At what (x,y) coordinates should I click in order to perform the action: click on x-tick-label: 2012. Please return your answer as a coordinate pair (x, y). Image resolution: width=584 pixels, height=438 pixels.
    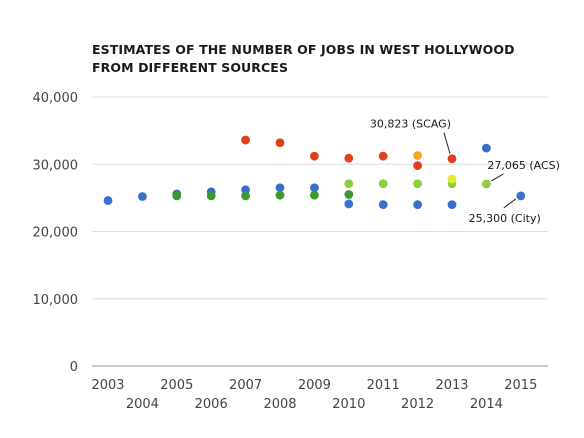
    Looking at the image, I should click on (417, 404).